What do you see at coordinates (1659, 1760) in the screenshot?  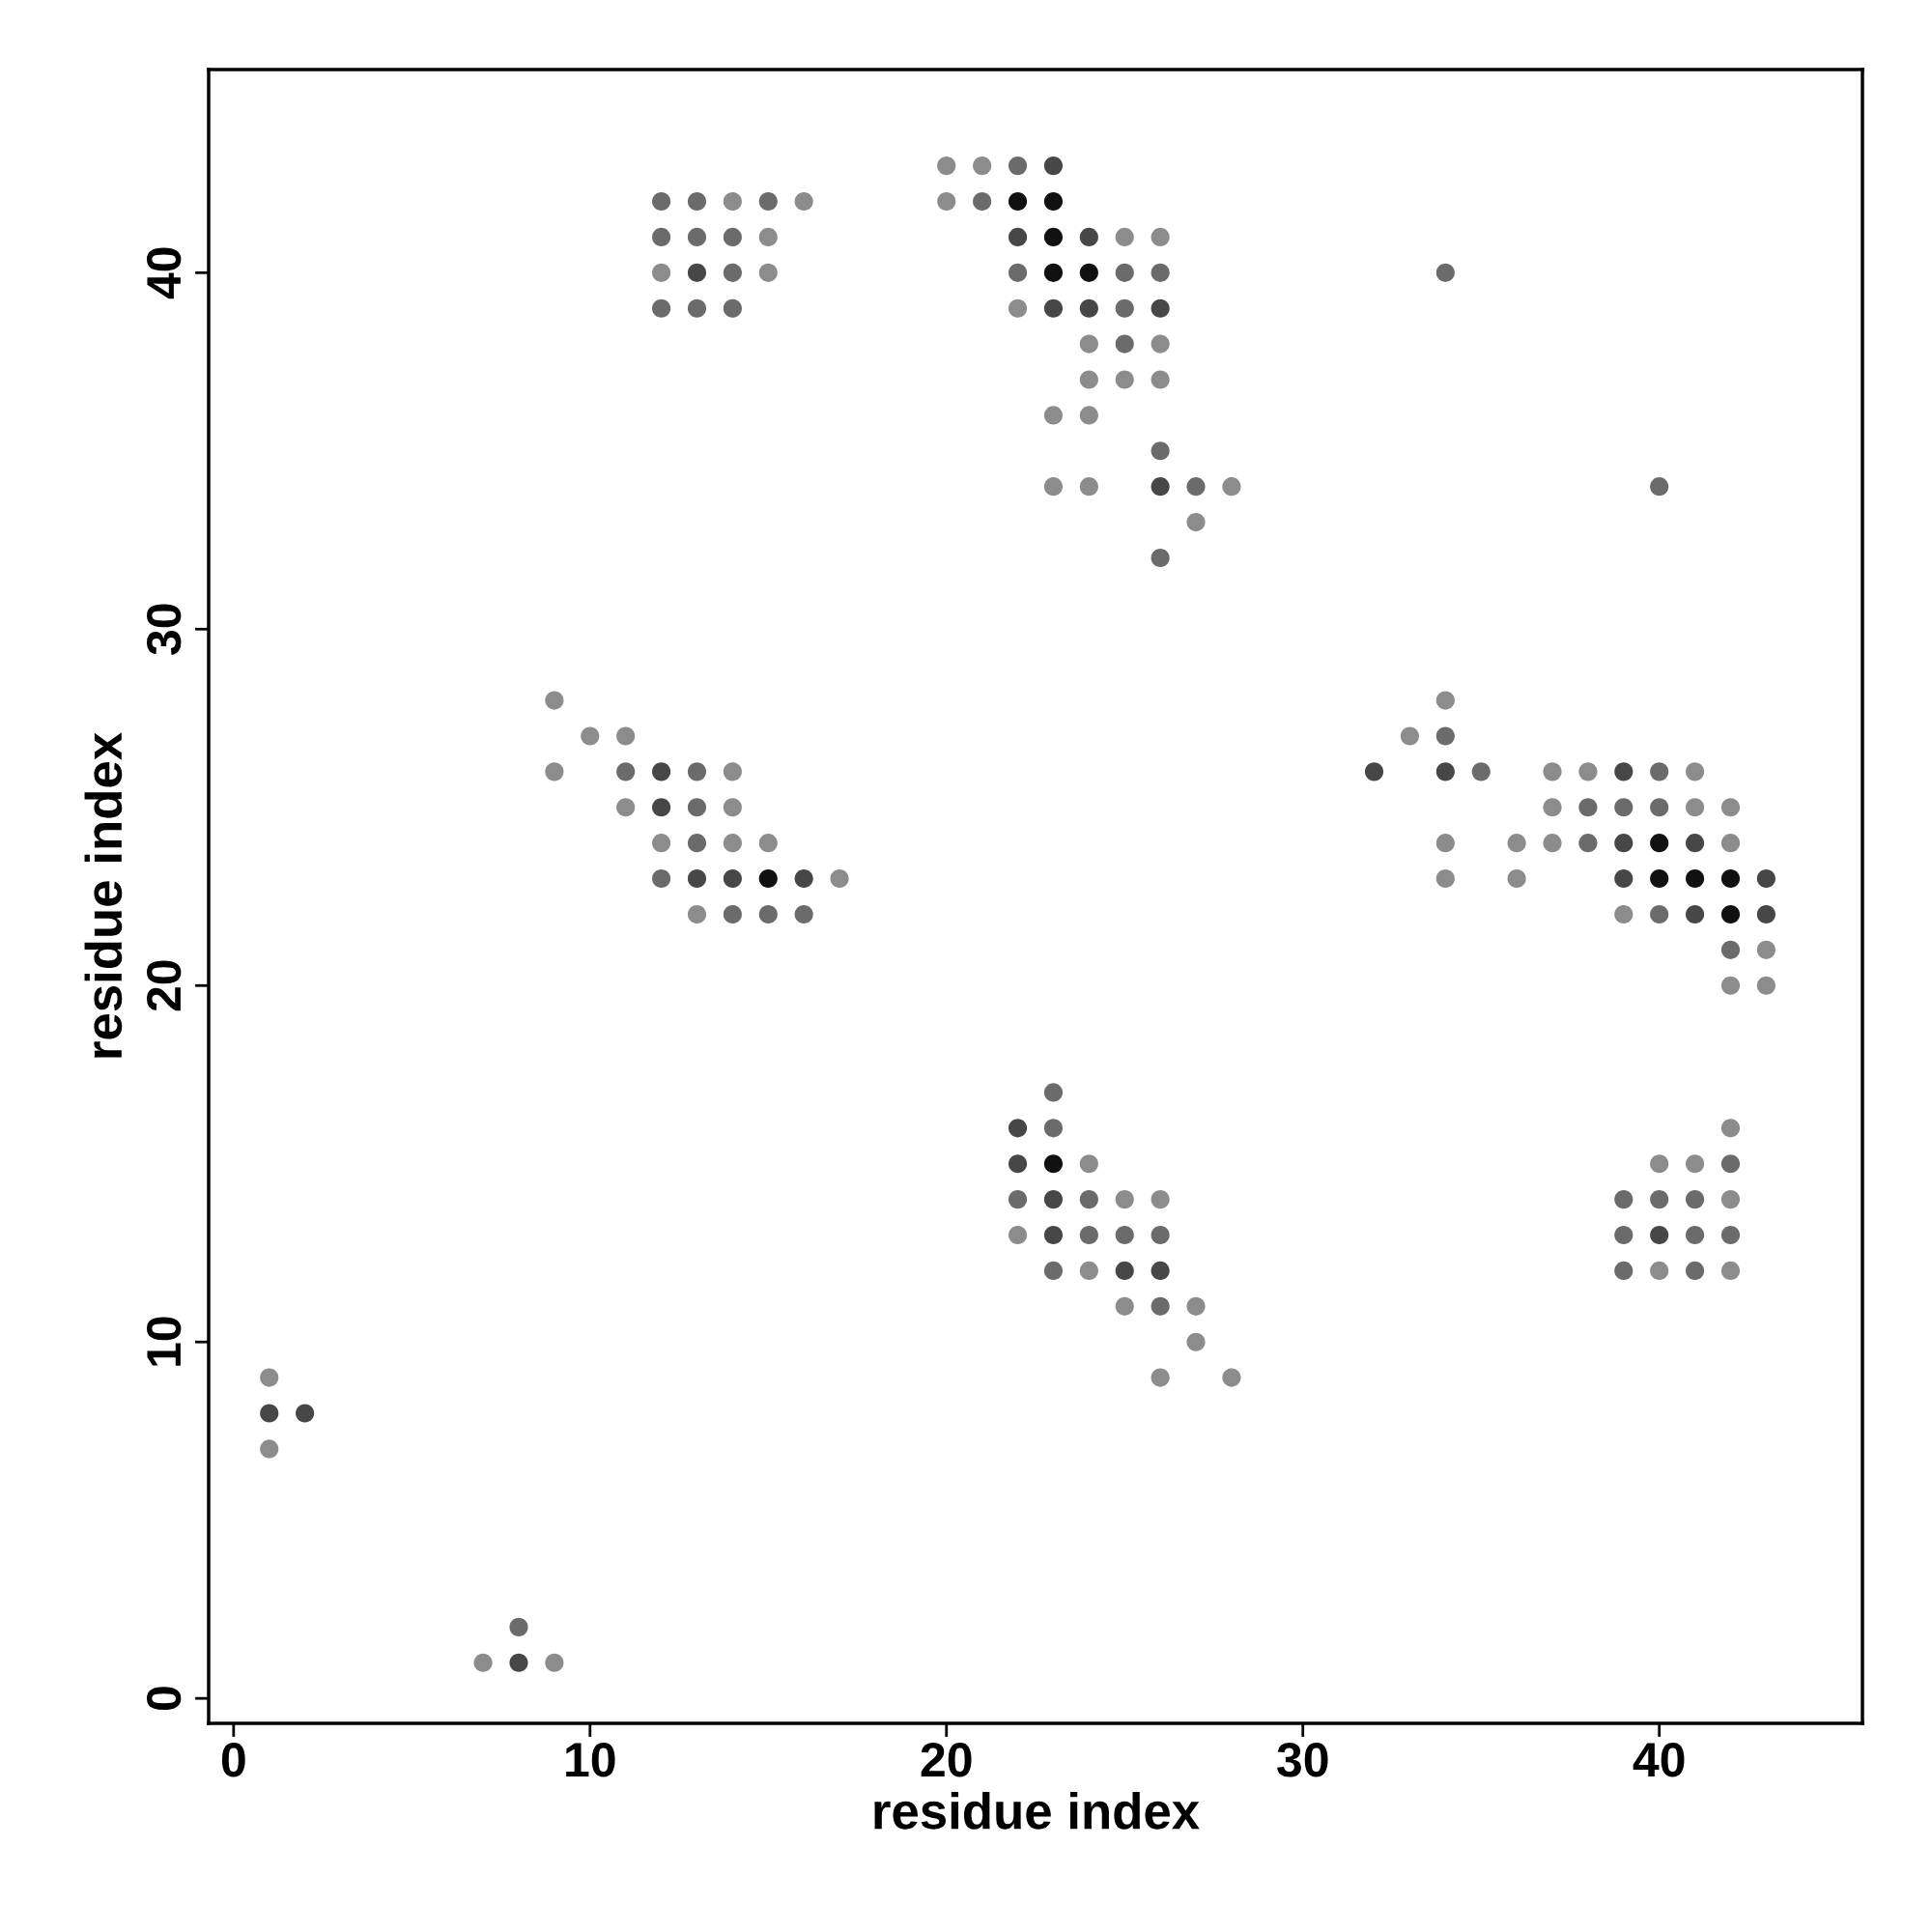 I see `x-tick-label: 40` at bounding box center [1659, 1760].